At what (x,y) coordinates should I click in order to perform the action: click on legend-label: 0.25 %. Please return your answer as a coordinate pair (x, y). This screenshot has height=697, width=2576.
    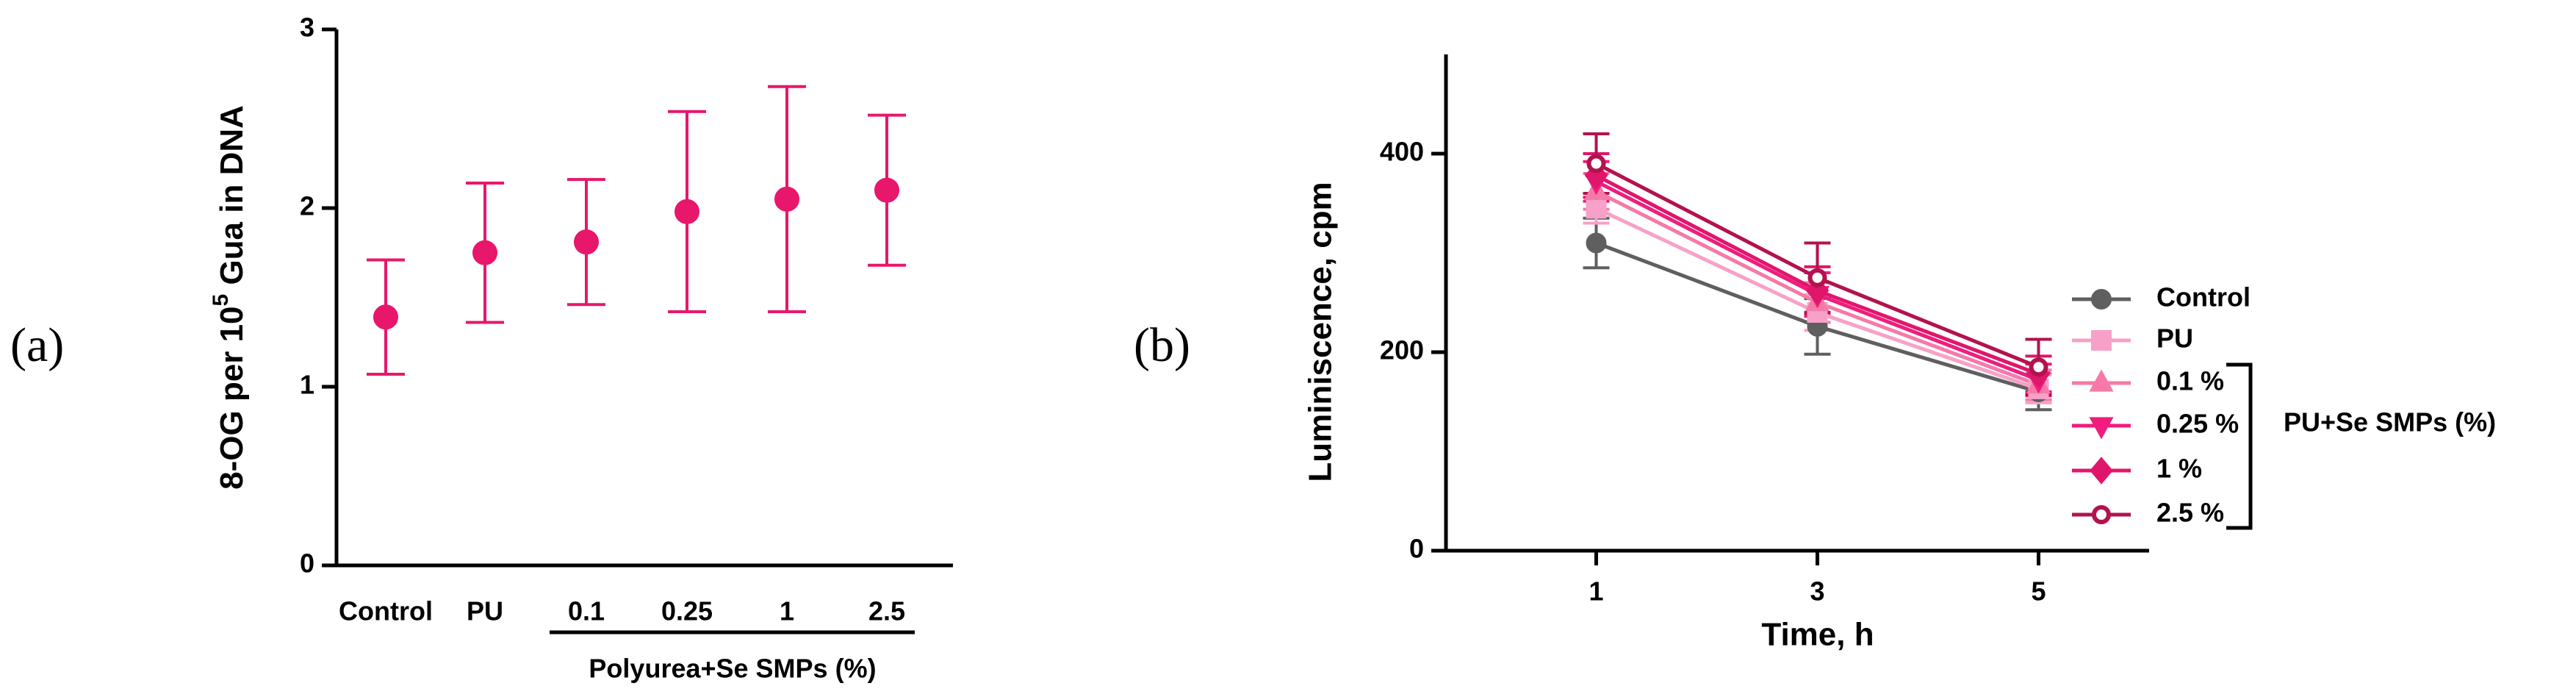
    Looking at the image, I should click on (2197, 424).